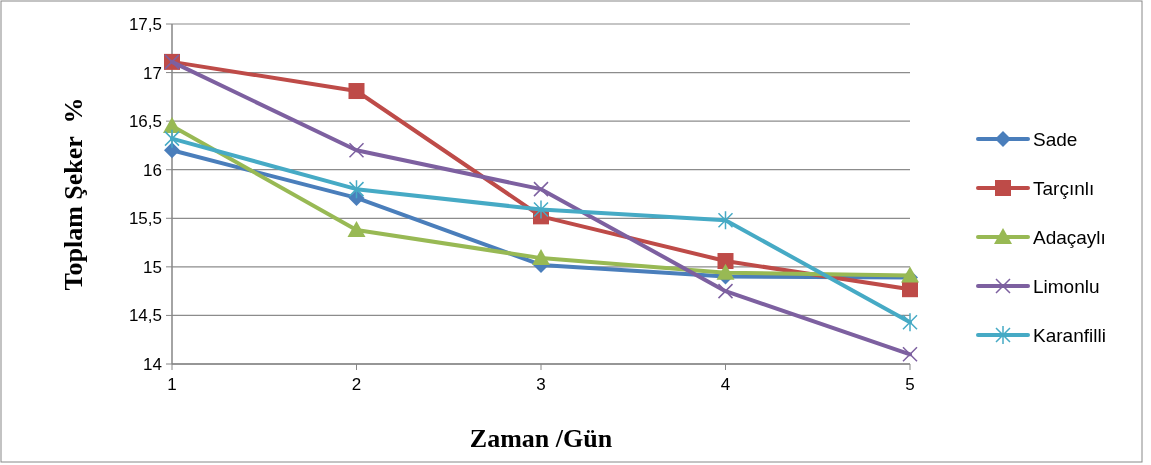 This screenshot has width=1151, height=465. I want to click on y-tick-label: 15,5, so click(145, 219).